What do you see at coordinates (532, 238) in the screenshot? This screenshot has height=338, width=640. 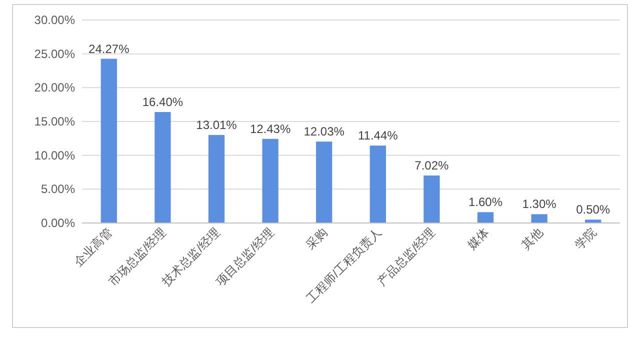 I see `x-tick-label: 其他` at bounding box center [532, 238].